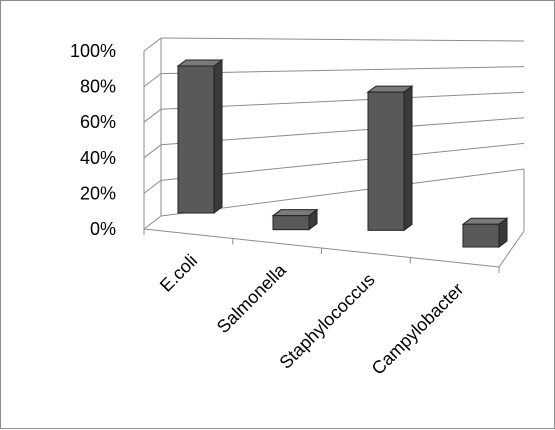 Image resolution: width=555 pixels, height=430 pixels. What do you see at coordinates (98, 158) in the screenshot?
I see `y-tick-label: 40%` at bounding box center [98, 158].